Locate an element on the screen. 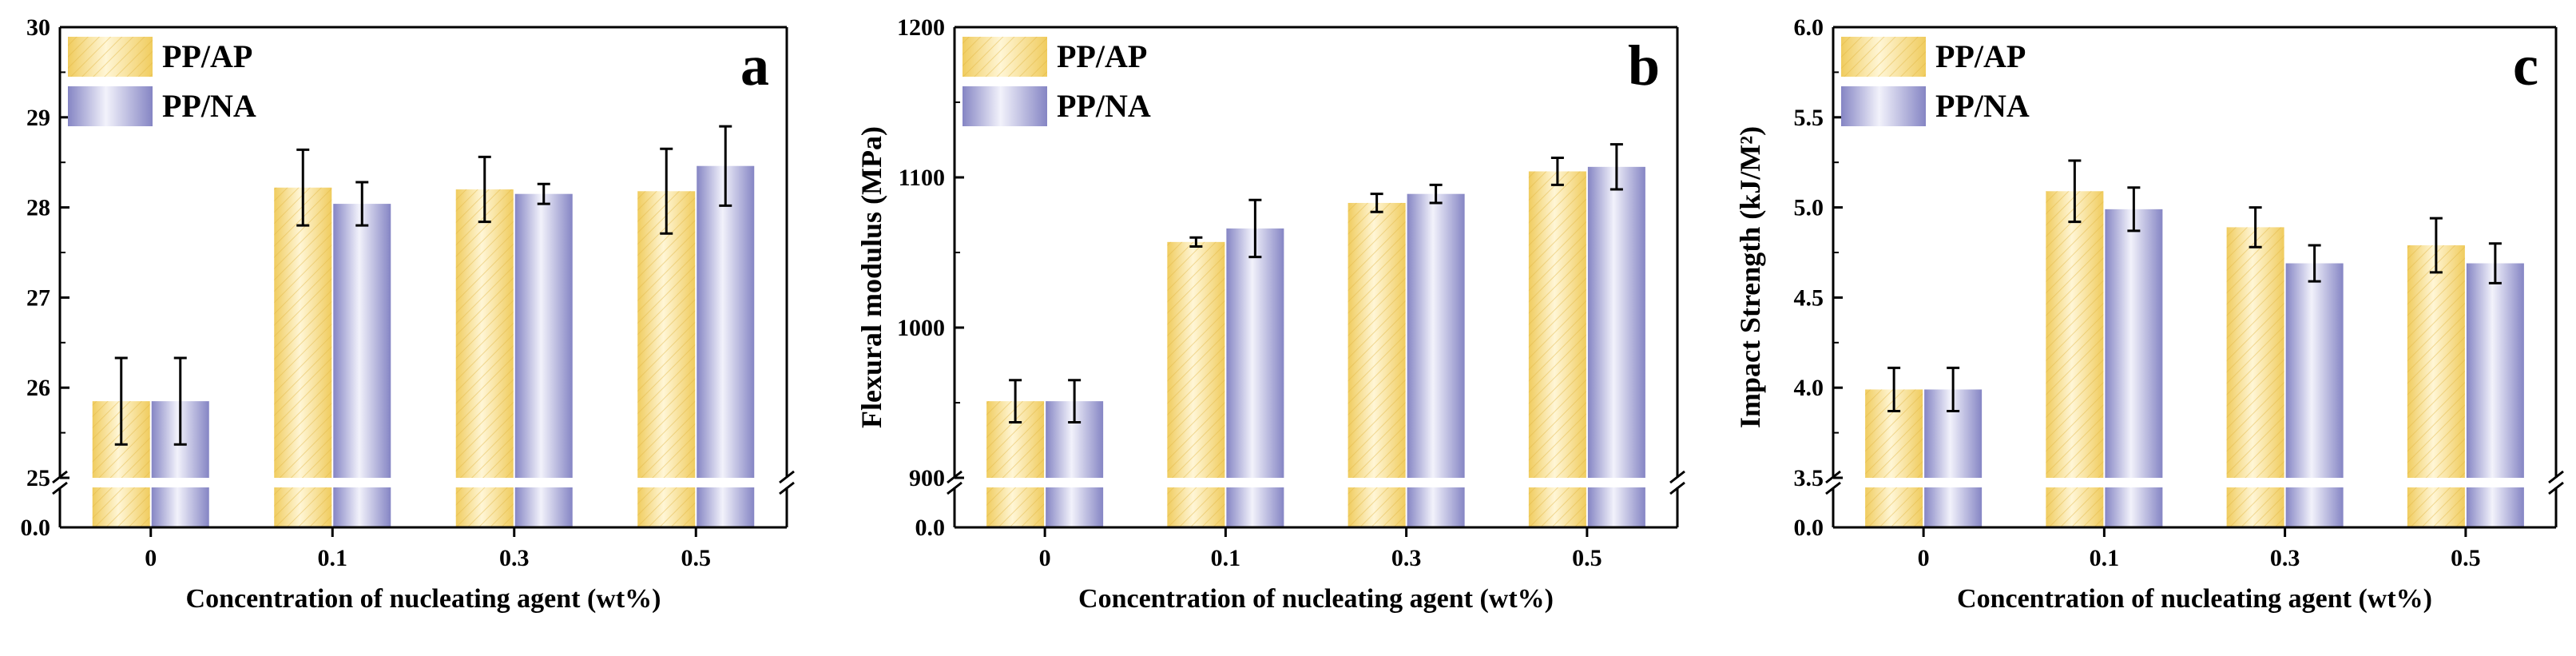  y-tick-label-30: 30 is located at coordinates (38, 27).